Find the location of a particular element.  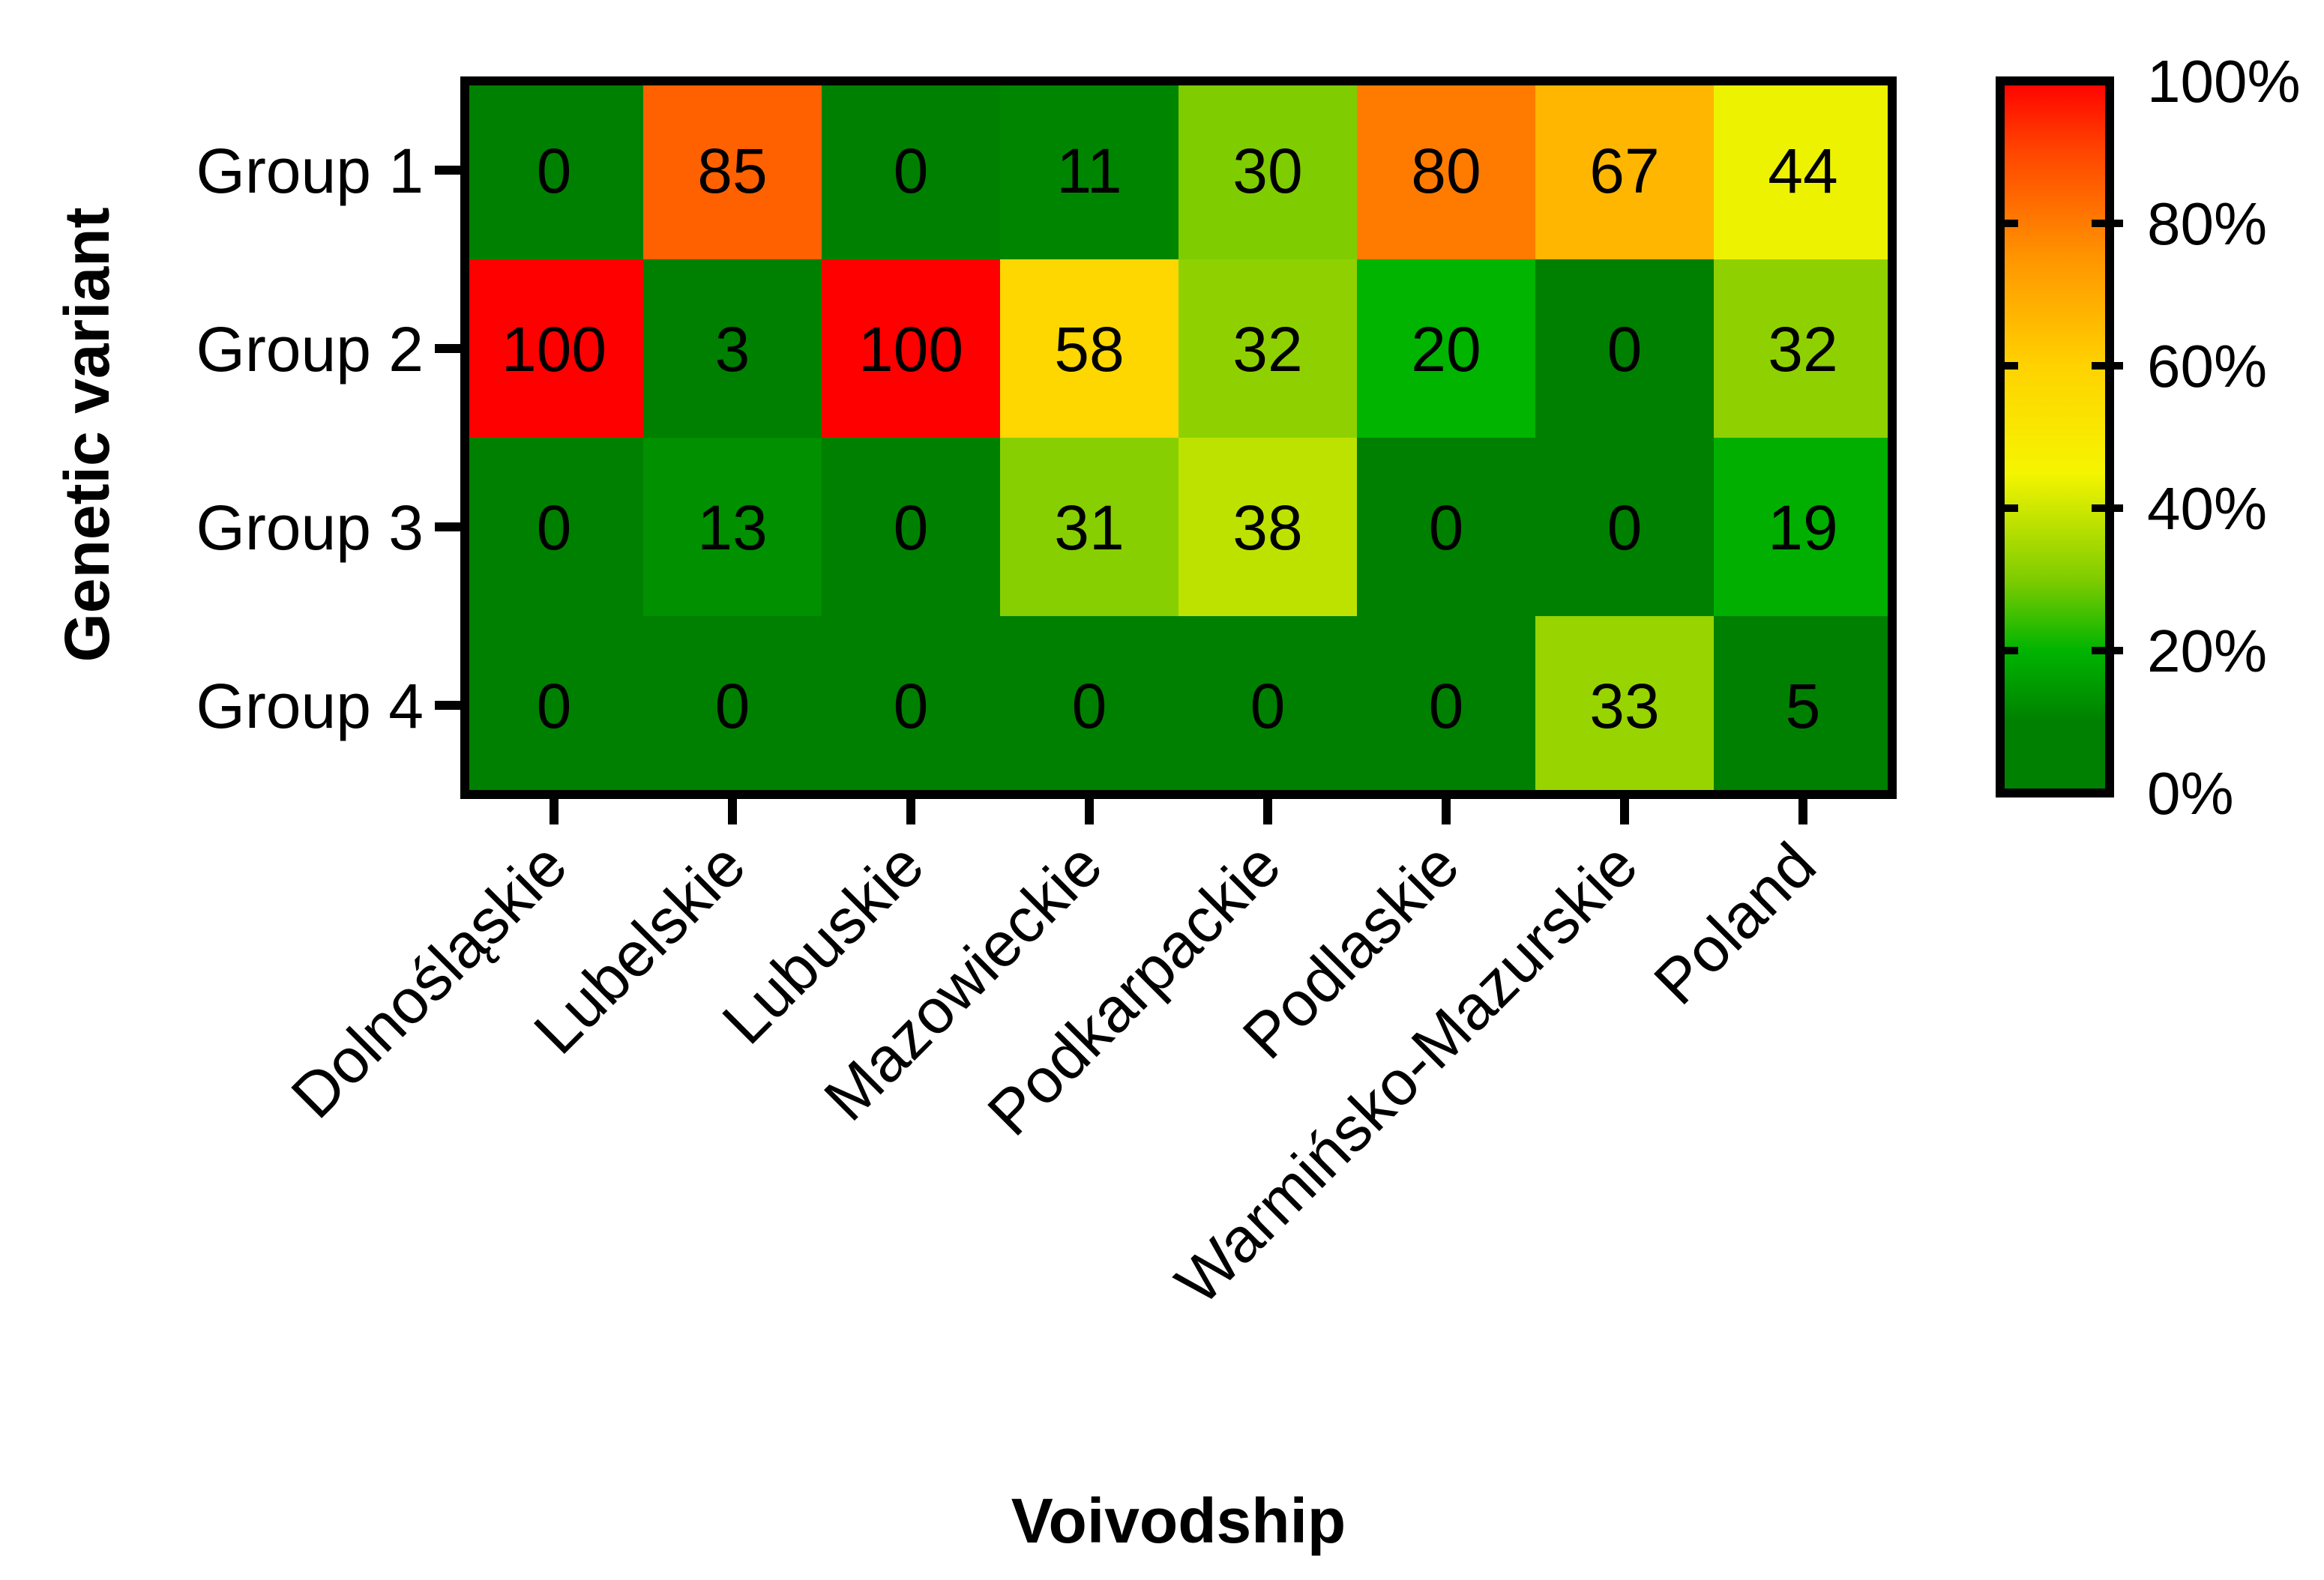

cell-value-label: 33 is located at coordinates (1624, 706).